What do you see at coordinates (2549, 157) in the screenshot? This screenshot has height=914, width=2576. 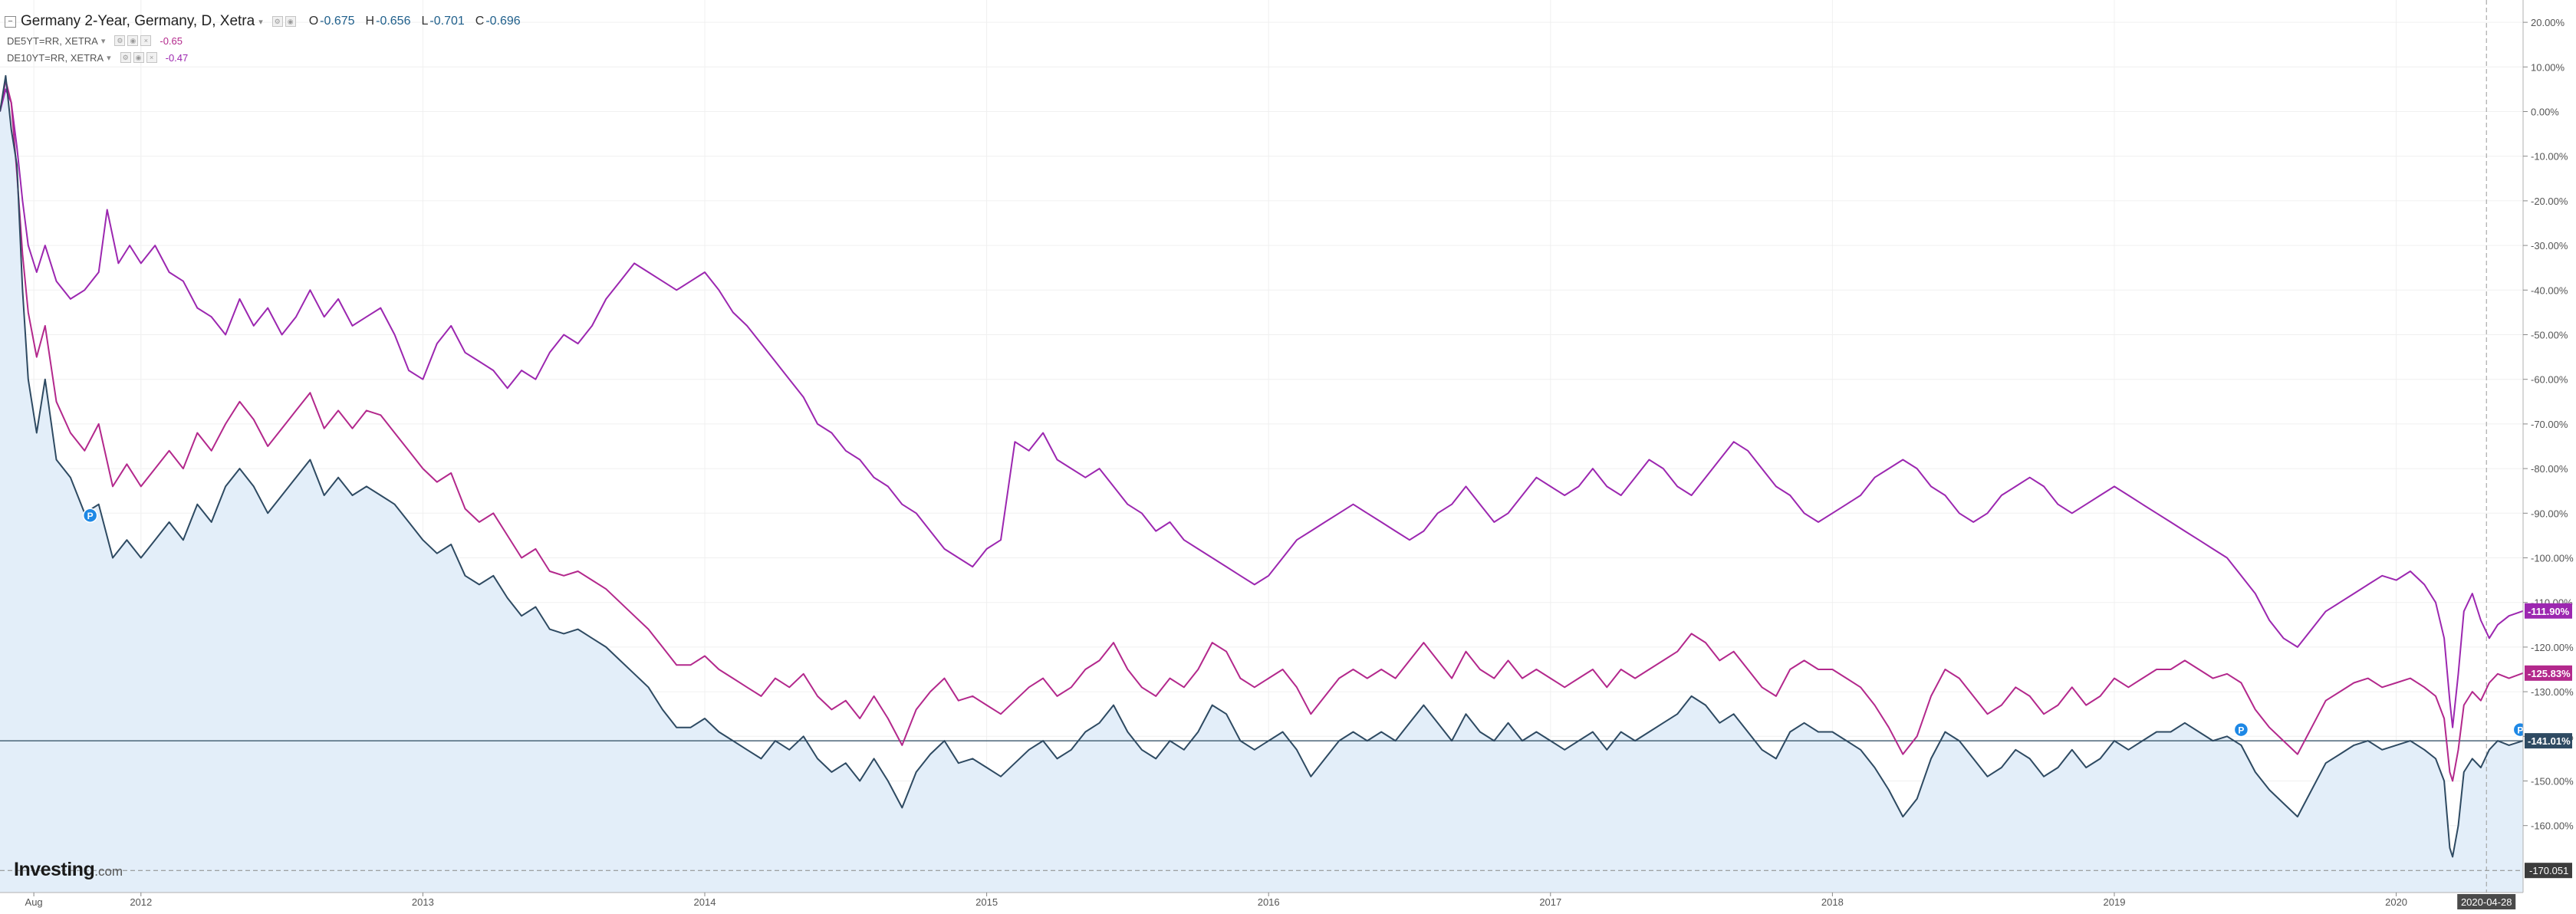 I see `y-tick-label: -10.00%` at bounding box center [2549, 157].